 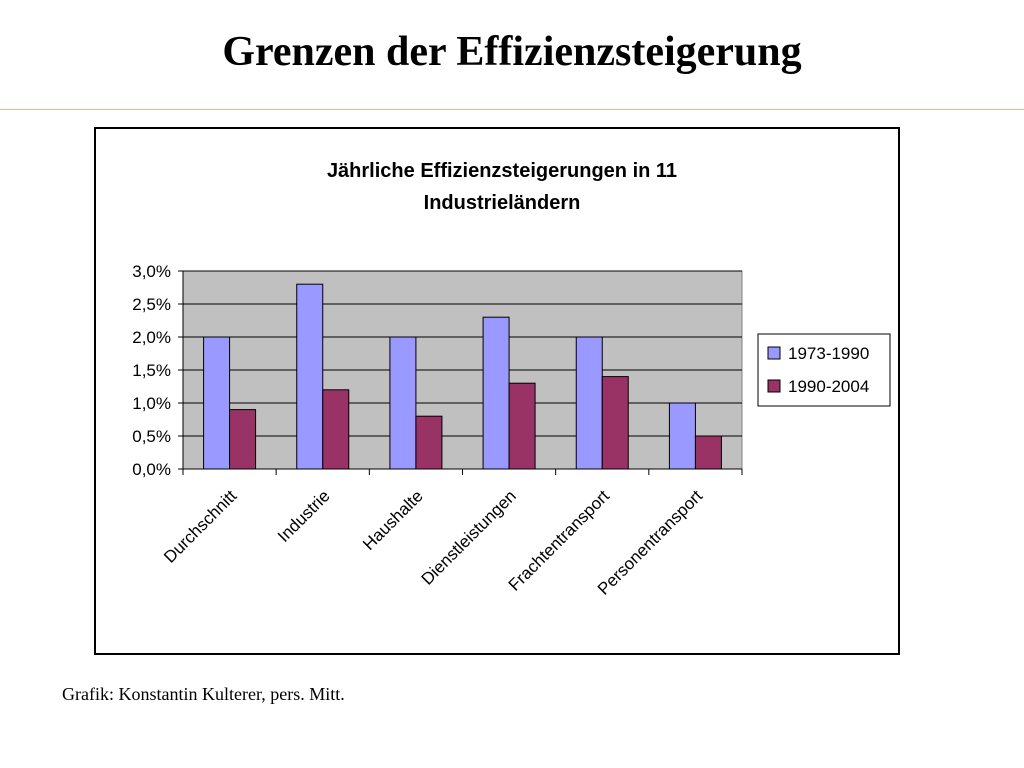 What do you see at coordinates (828, 353) in the screenshot?
I see `legend-label: 1973-1990` at bounding box center [828, 353].